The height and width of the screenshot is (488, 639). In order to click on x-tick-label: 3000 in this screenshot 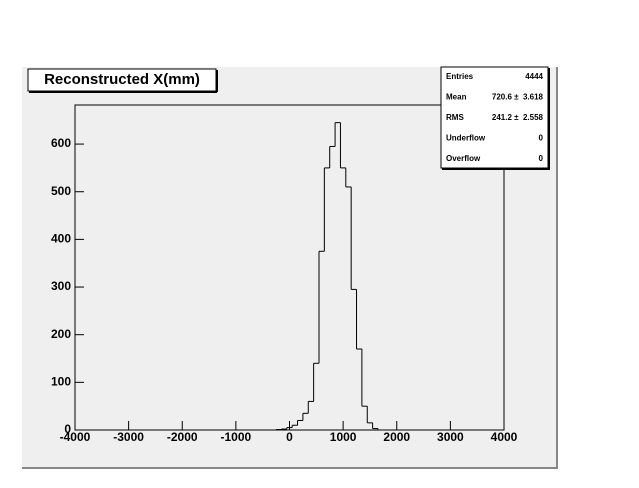, I will do `click(450, 437)`.